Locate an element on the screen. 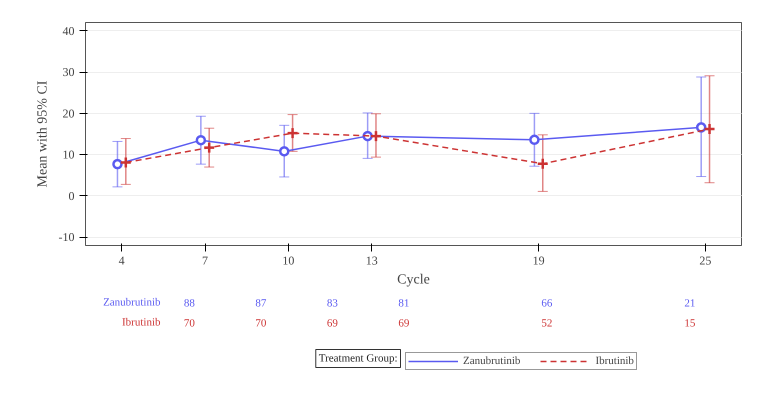  legend-label: Zanubrutinib is located at coordinates (491, 361).